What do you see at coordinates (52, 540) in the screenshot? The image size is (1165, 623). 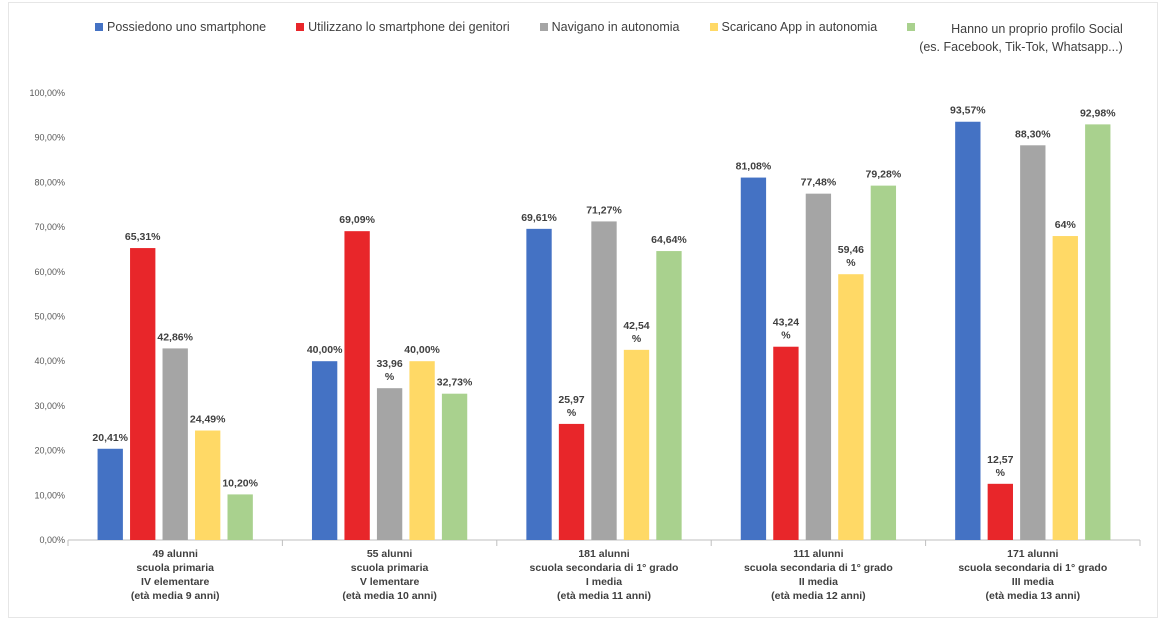 I see `y-tick-label: 0,00%` at bounding box center [52, 540].